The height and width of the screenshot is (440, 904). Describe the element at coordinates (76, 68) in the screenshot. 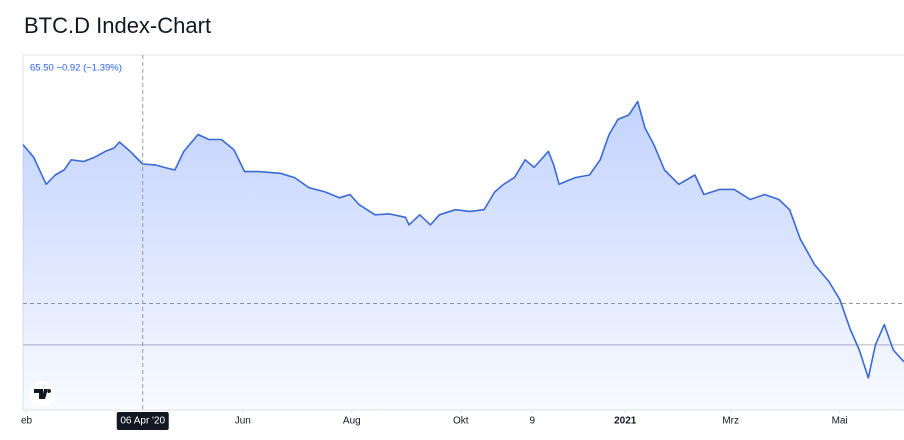

I see `legend-text: 65.50 −0.92 (−1.39%)` at that location.